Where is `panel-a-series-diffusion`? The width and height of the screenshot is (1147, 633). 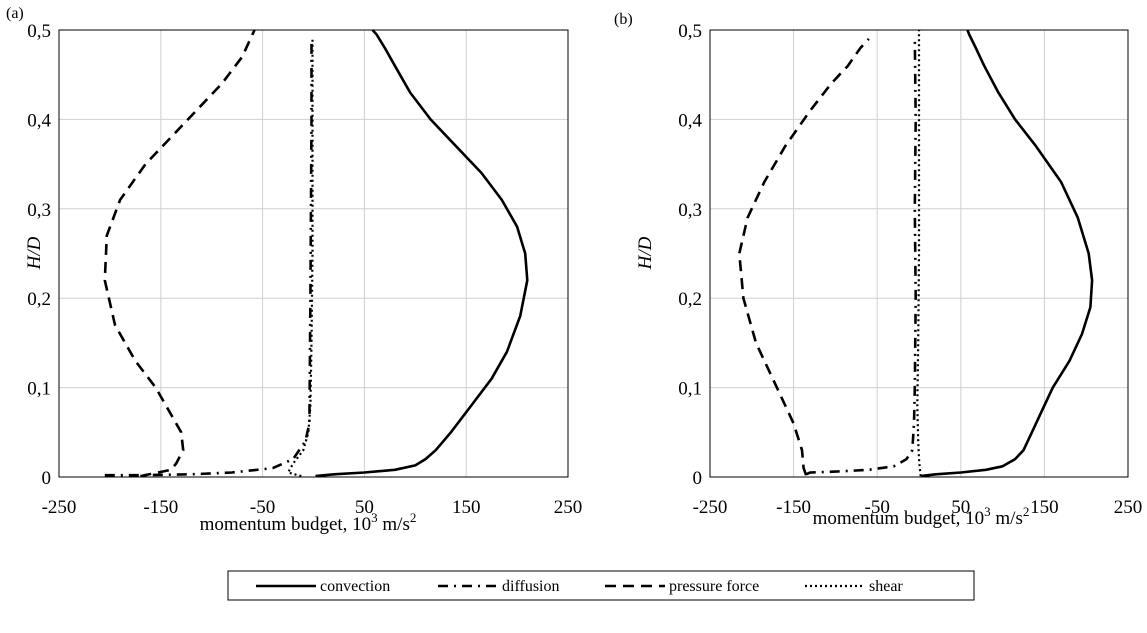 panel-a-series-diffusion is located at coordinates (208, 257).